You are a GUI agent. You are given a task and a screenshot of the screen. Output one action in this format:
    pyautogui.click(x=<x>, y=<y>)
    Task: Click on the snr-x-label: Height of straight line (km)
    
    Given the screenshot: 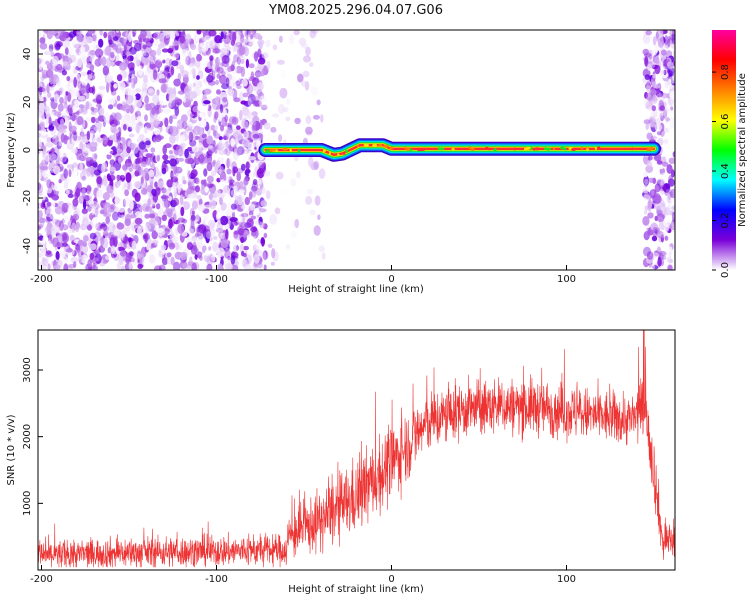 What is the action you would take?
    pyautogui.click(x=356, y=589)
    